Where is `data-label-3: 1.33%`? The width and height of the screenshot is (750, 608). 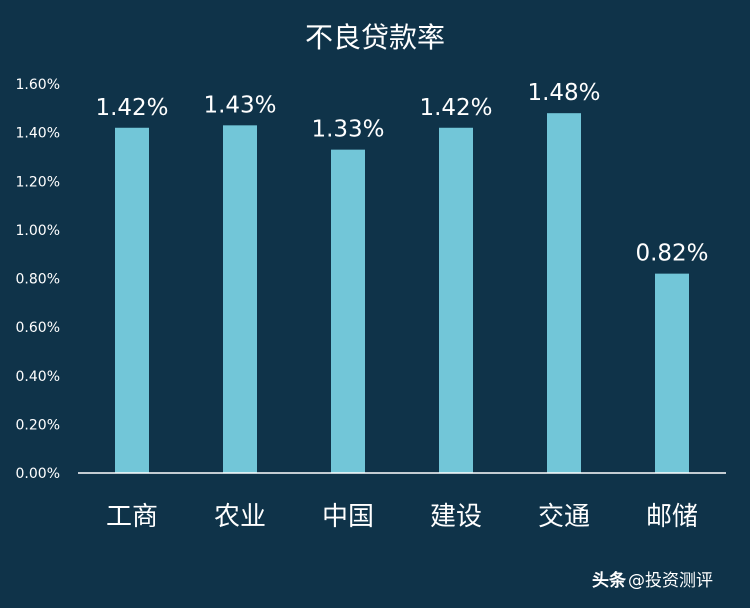 data-label-3: 1.33% is located at coordinates (347, 130).